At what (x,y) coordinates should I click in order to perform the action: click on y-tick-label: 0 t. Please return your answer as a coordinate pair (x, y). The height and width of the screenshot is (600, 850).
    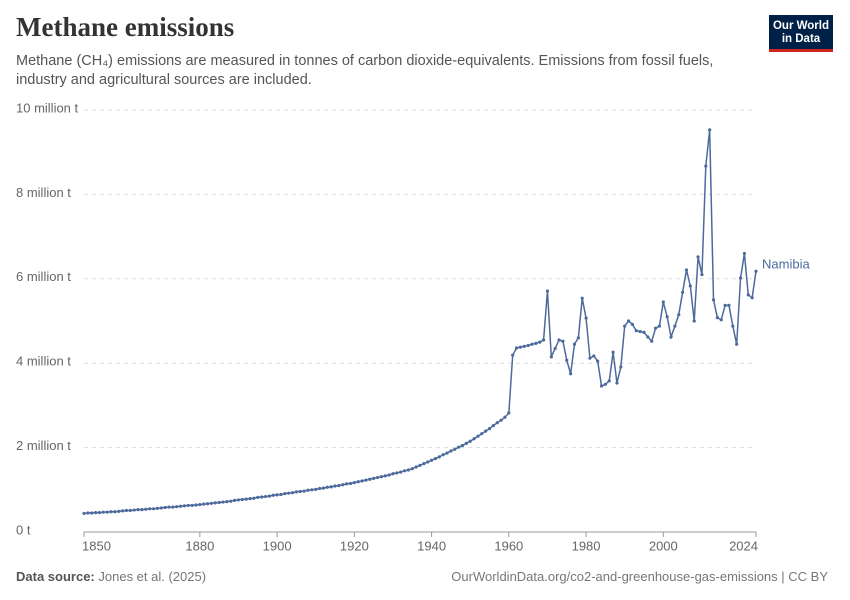
    Looking at the image, I should click on (23, 529).